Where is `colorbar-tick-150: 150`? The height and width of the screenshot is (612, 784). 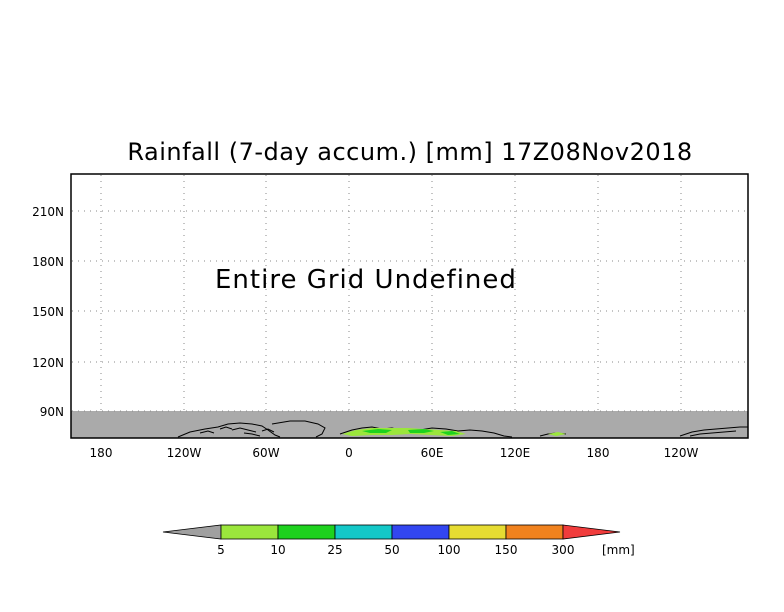 colorbar-tick-150: 150 is located at coordinates (506, 550).